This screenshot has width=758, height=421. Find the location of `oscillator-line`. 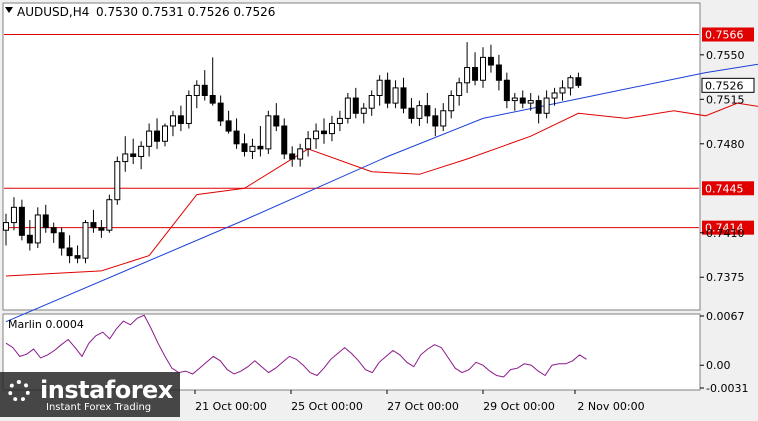

oscillator-line is located at coordinates (296, 346).